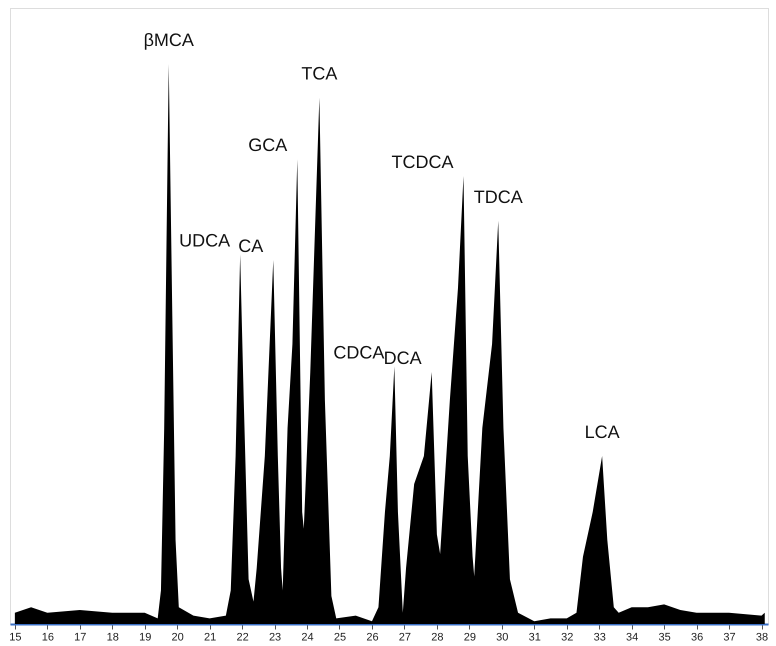  I want to click on x-tick-label: 27, so click(405, 638).